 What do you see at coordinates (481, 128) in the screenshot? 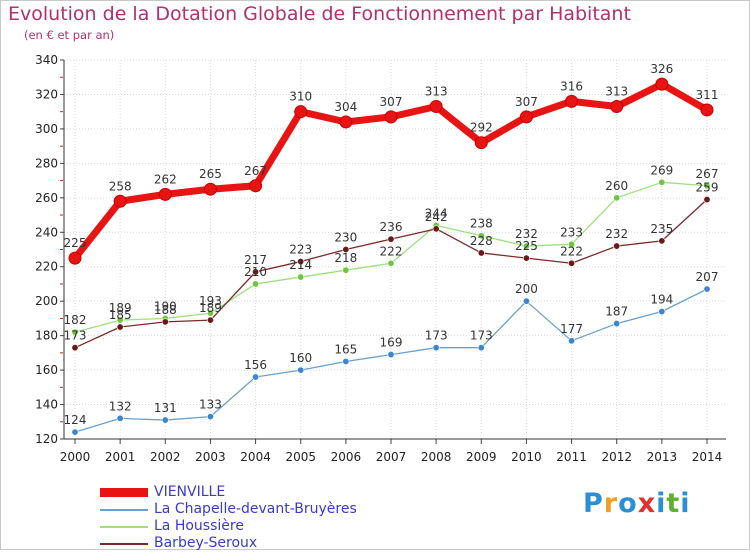
I see `data-label-vienville: 292` at bounding box center [481, 128].